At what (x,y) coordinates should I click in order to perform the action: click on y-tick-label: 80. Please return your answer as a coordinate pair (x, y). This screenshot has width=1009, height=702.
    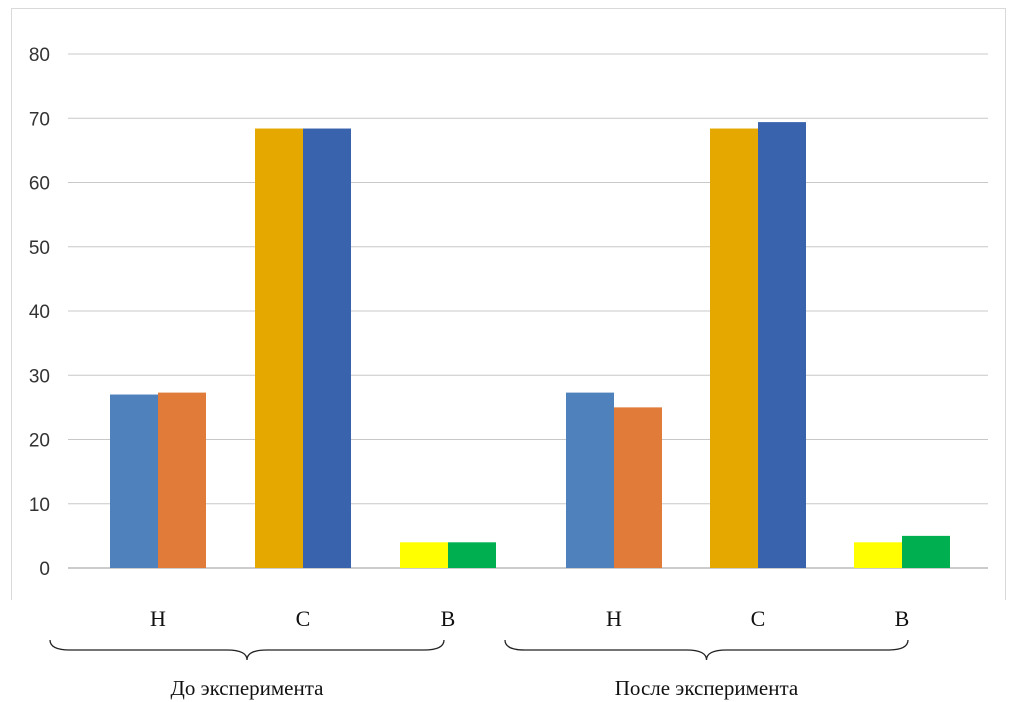
    Looking at the image, I should click on (39, 55).